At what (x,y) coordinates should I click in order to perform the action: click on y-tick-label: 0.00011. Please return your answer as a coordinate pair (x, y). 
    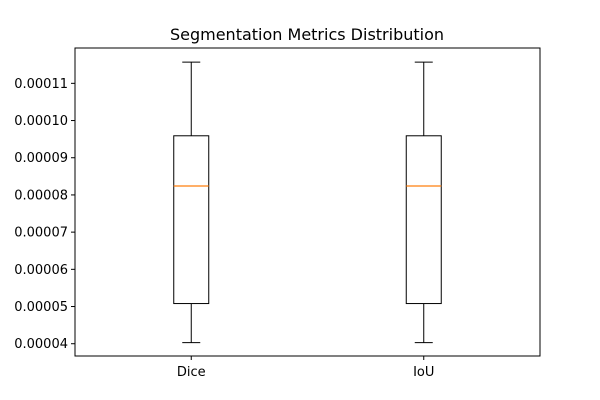
    Looking at the image, I should click on (41, 84).